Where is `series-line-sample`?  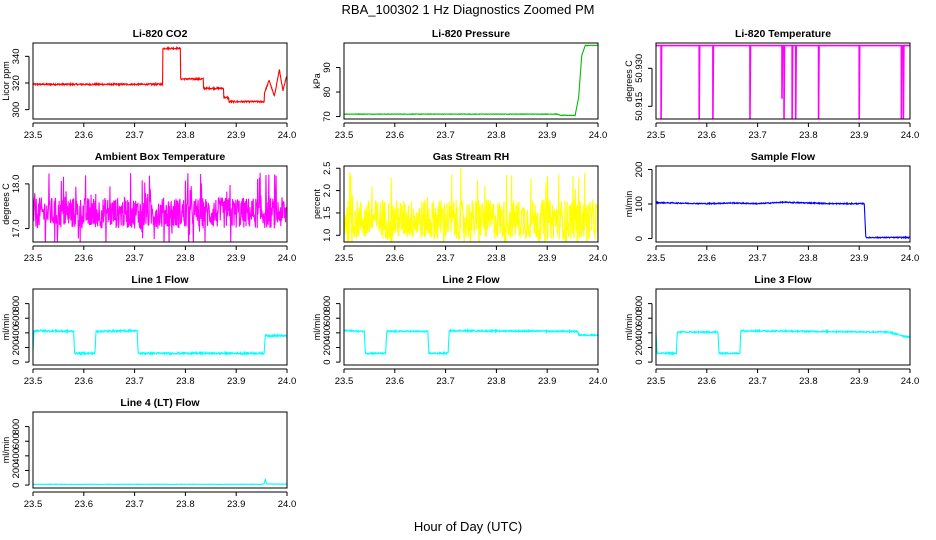
series-line-sample is located at coordinates (783, 220).